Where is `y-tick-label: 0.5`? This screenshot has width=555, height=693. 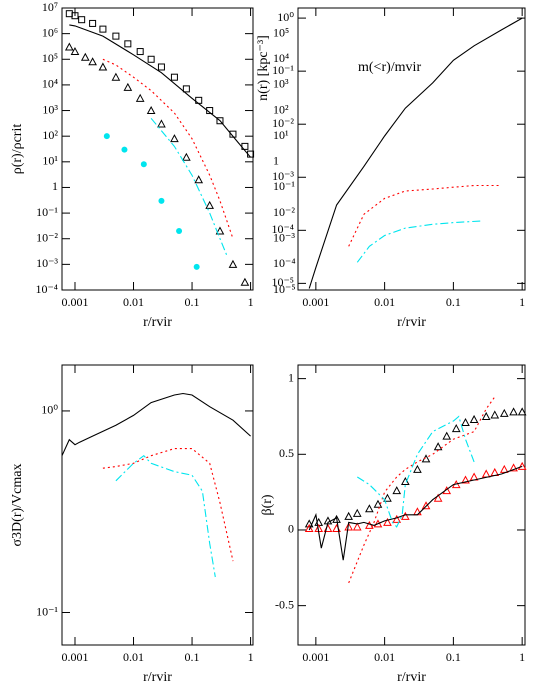 y-tick-label: 0.5 is located at coordinates (286, 453).